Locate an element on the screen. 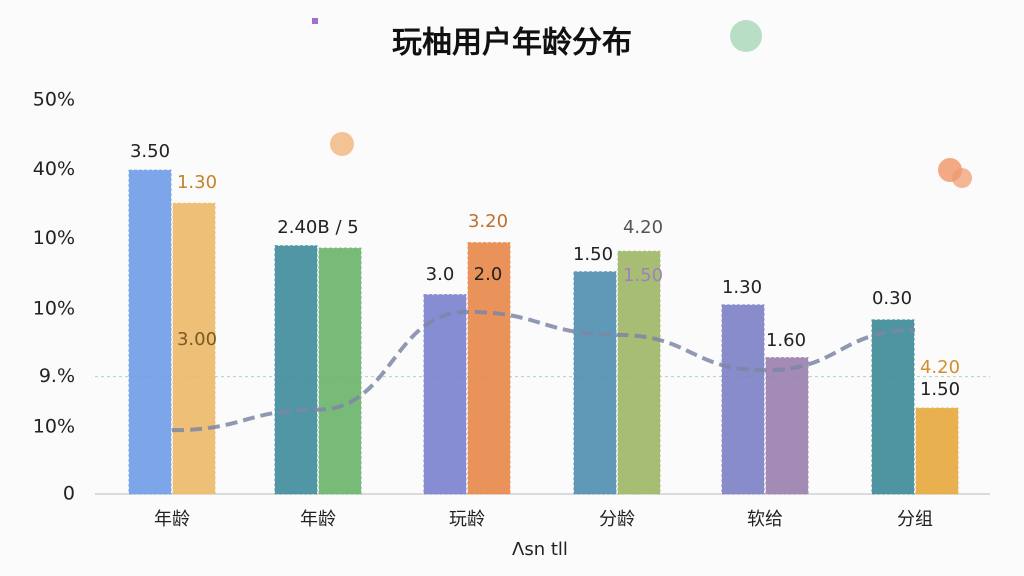 Image resolution: width=1024 pixels, height=576 pixels. y-tick-label: 40% is located at coordinates (54, 169).